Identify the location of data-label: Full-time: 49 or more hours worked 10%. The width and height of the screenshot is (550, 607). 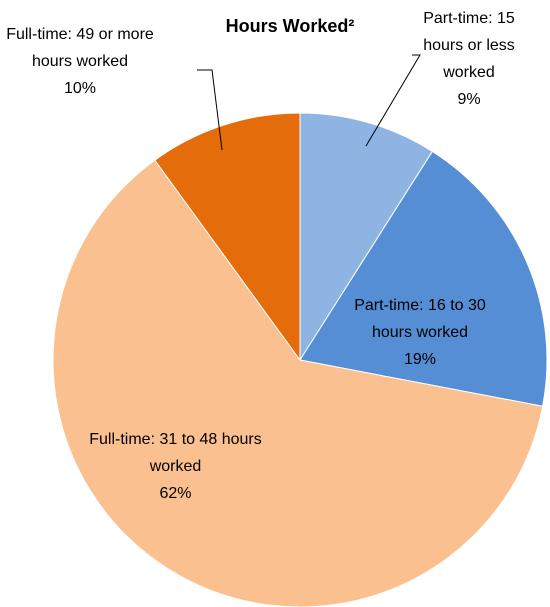
(80, 61).